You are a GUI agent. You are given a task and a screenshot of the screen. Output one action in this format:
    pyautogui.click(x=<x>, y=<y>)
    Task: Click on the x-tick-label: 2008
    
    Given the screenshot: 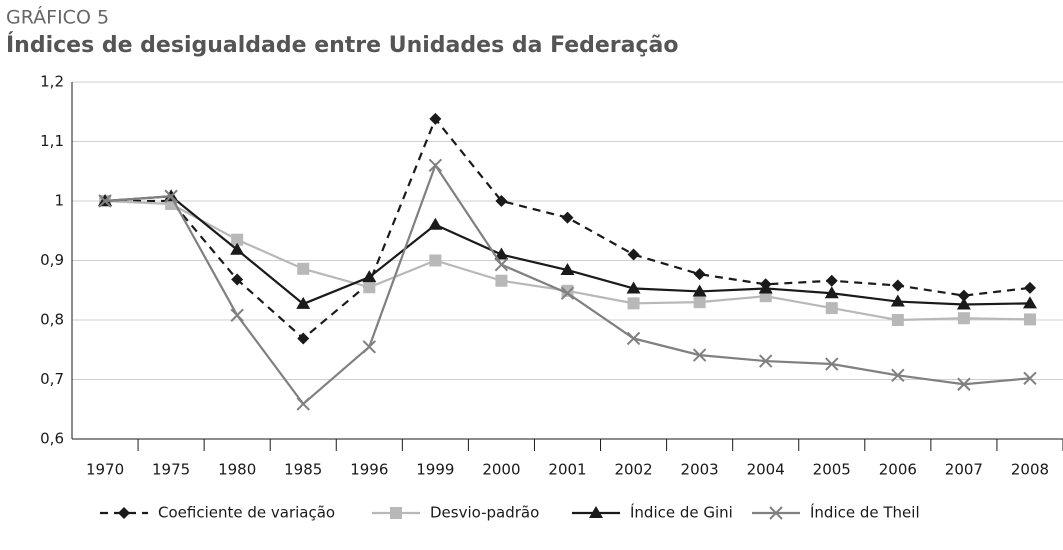 What is the action you would take?
    pyautogui.click(x=1030, y=470)
    